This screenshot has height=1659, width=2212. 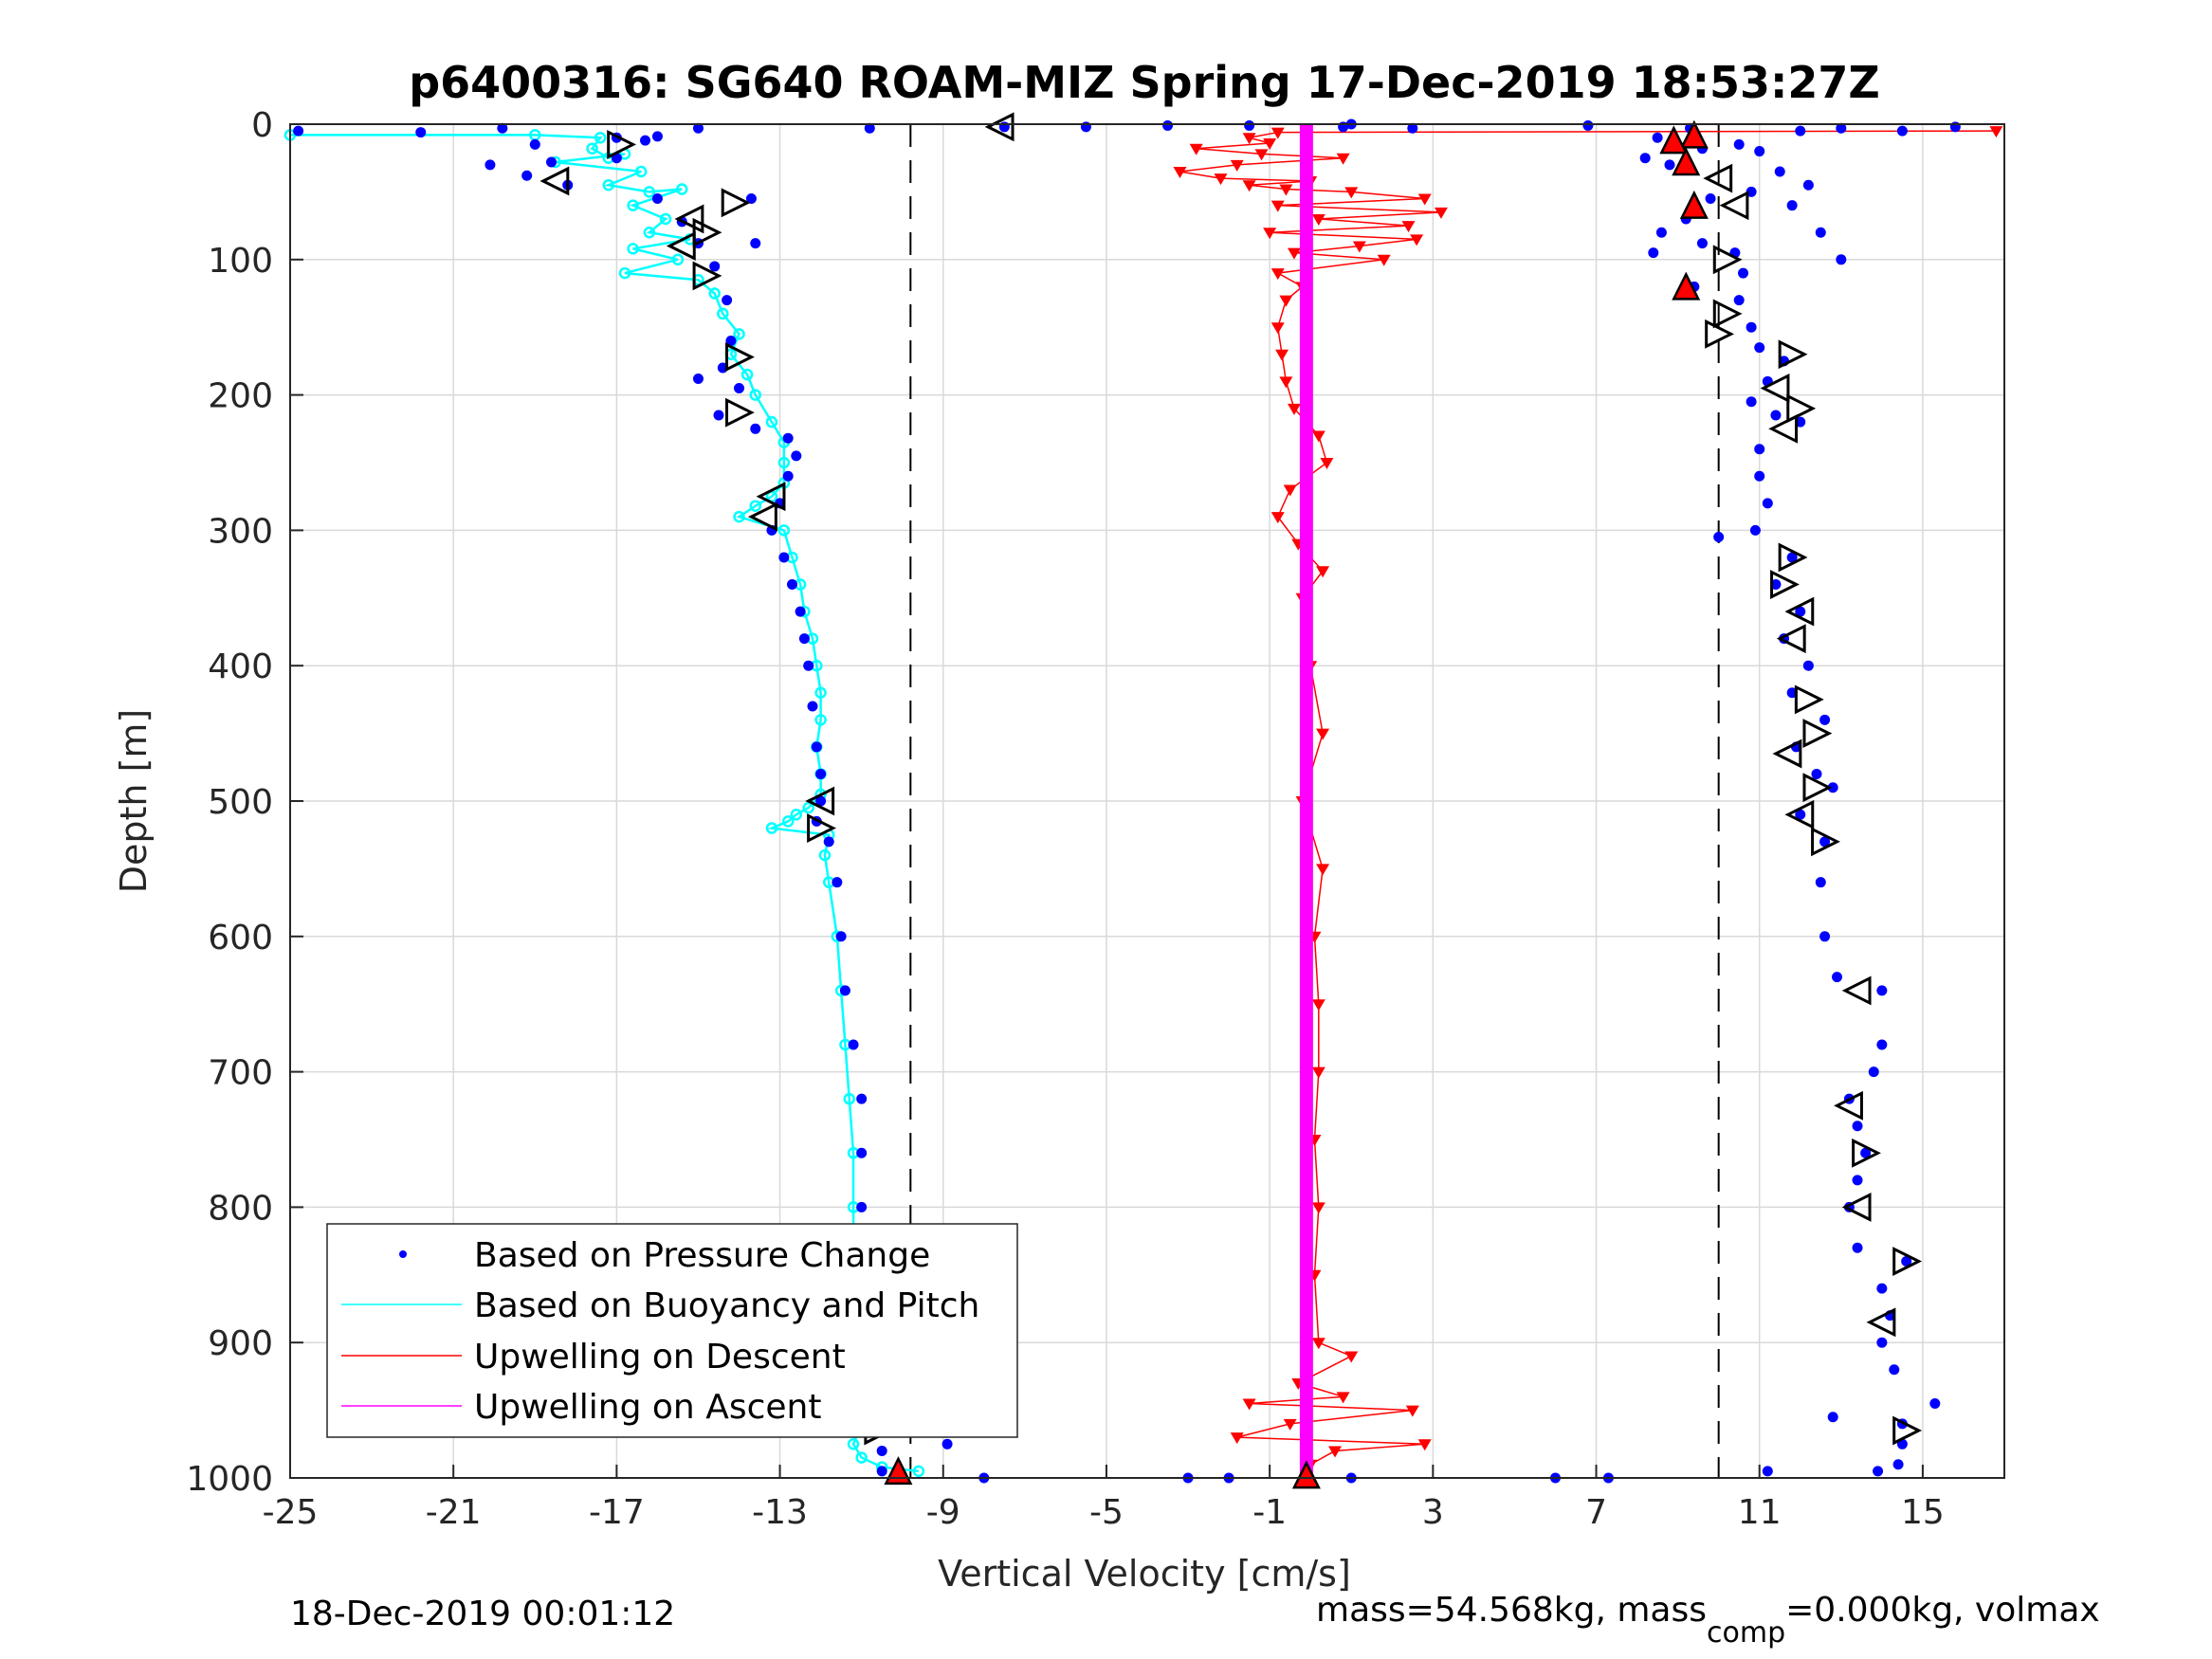 I want to click on x-tick-label: -9, so click(x=943, y=1512).